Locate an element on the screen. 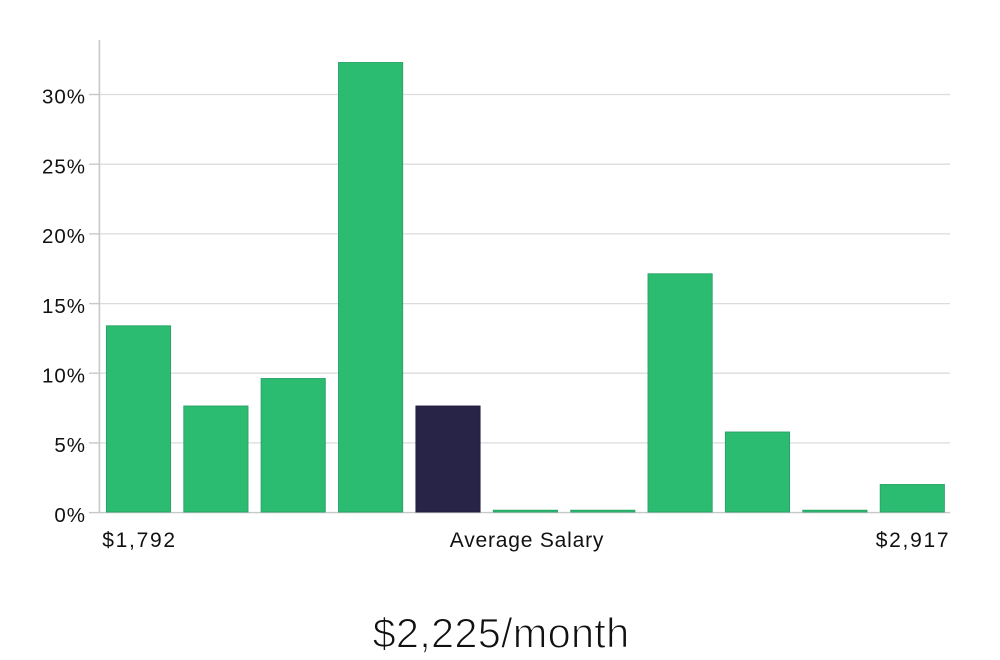 This screenshot has width=1000, height=660. svg-text: 10% is located at coordinates (64, 375).